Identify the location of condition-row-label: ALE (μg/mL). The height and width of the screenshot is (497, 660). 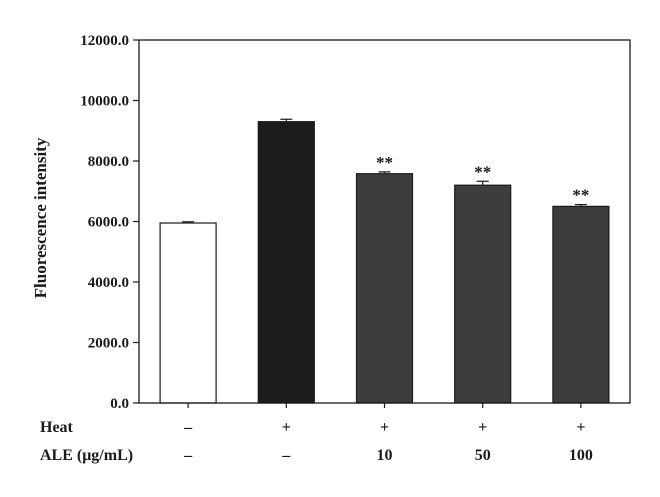
(86, 455).